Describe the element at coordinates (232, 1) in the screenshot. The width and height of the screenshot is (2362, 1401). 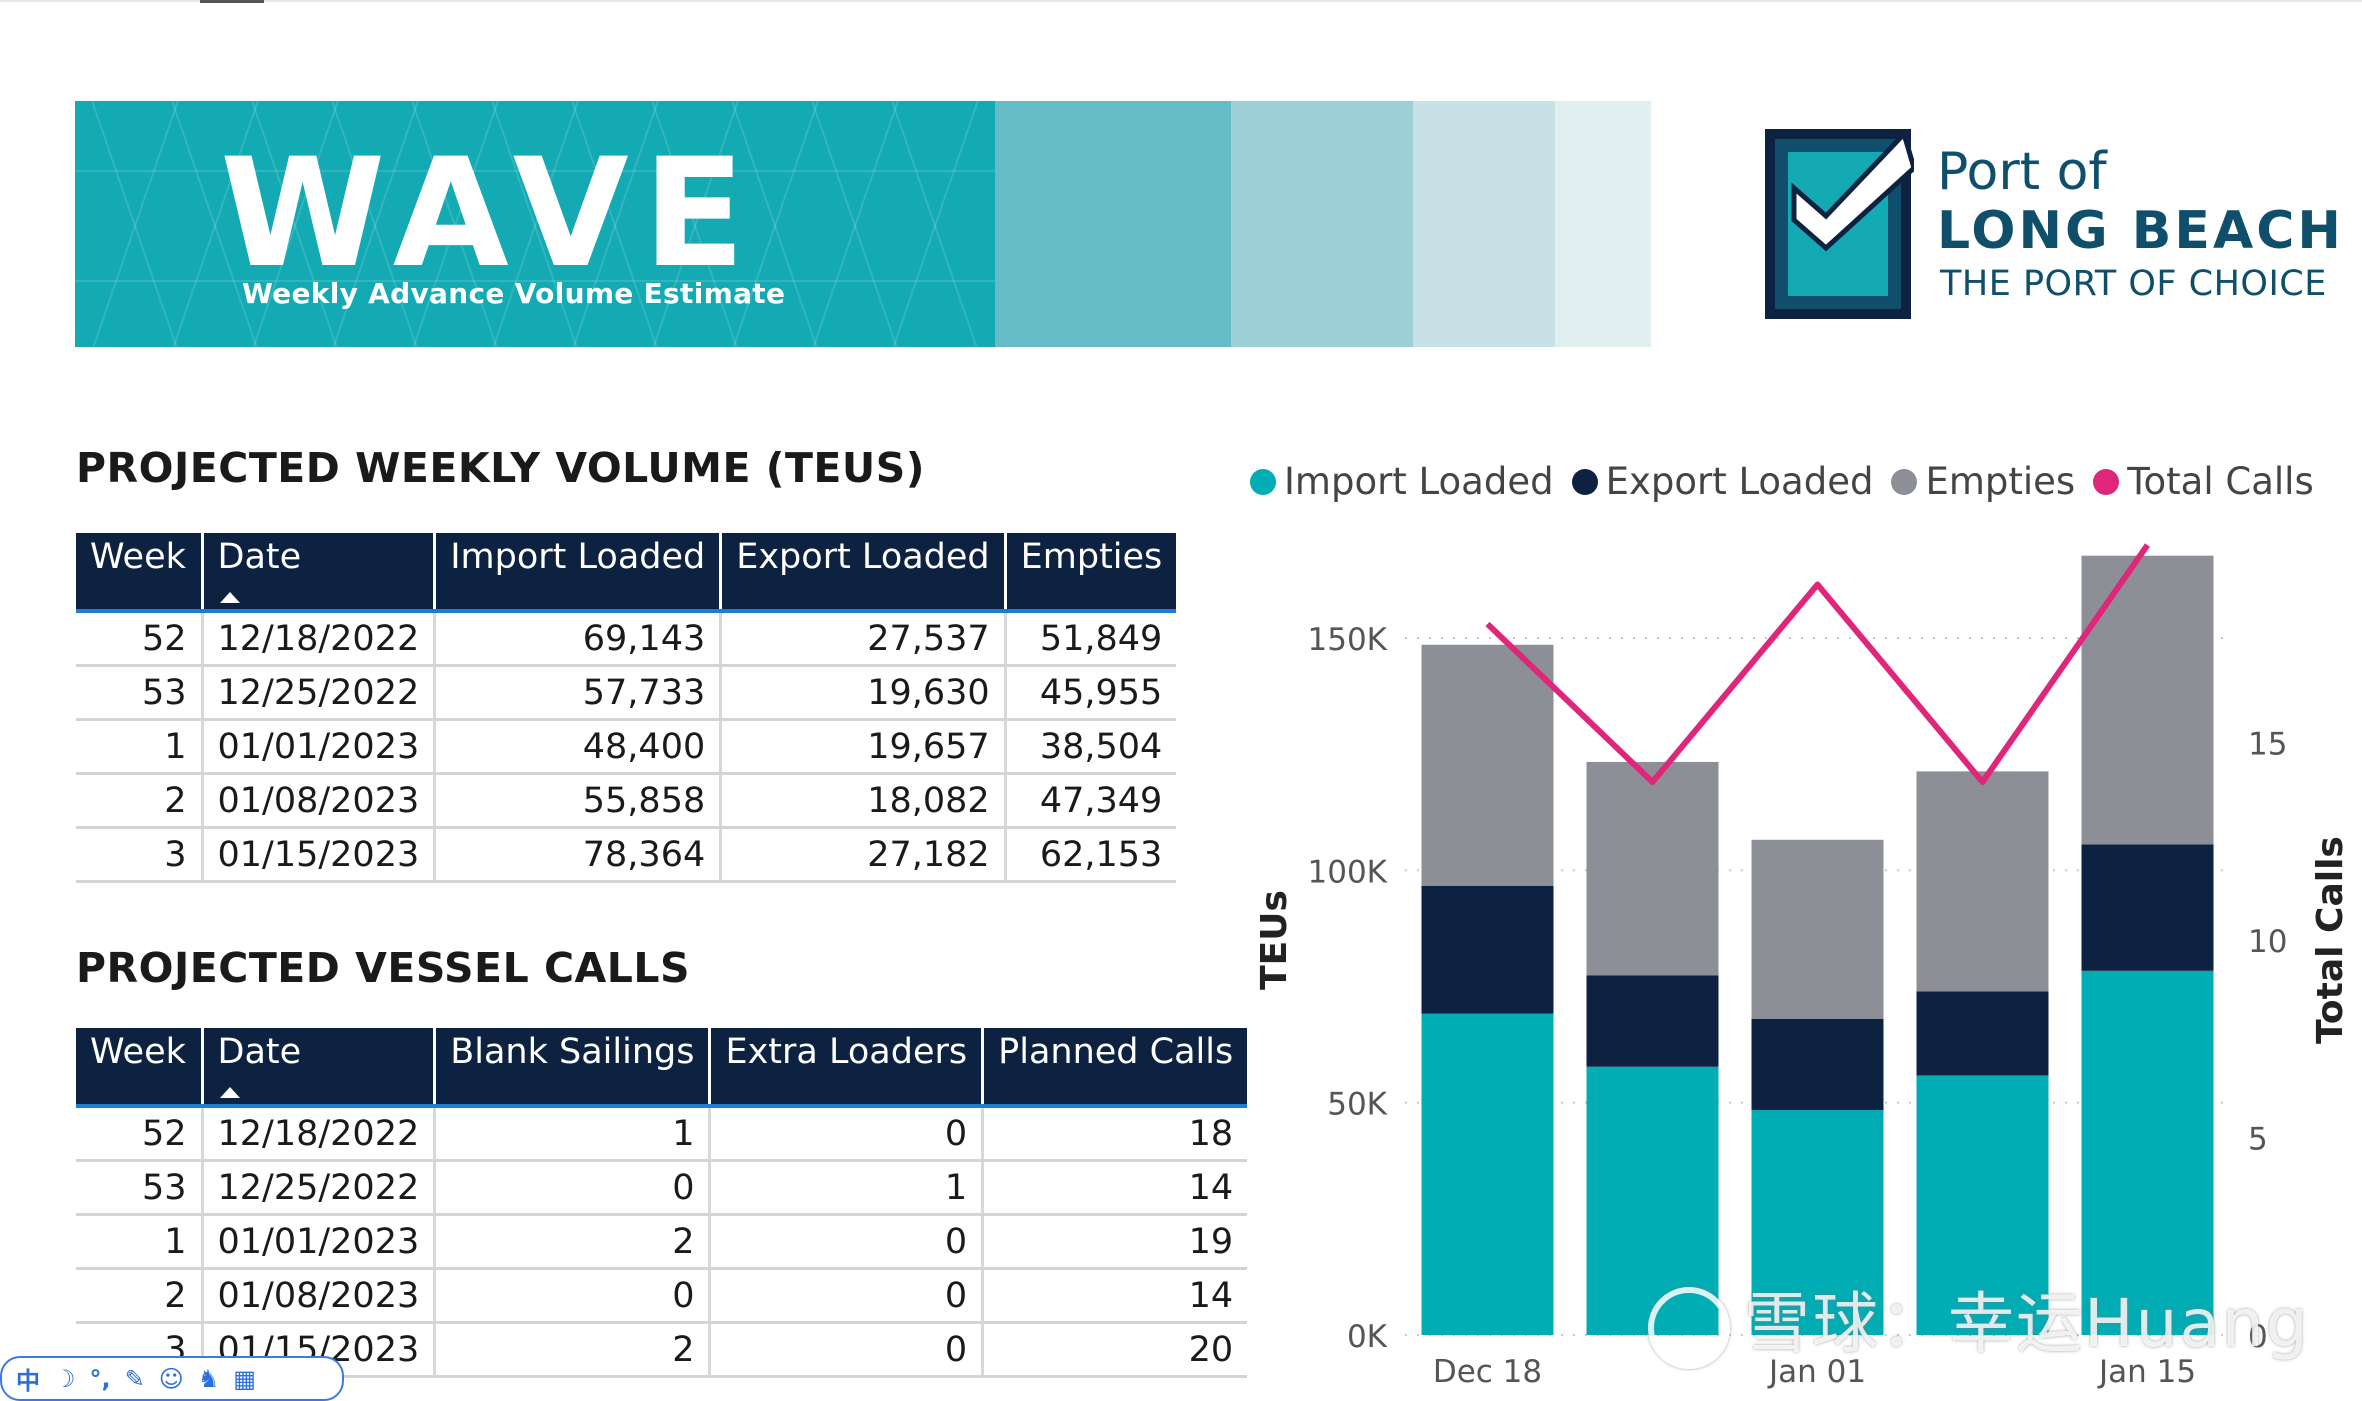
I see `window-top-marker` at that location.